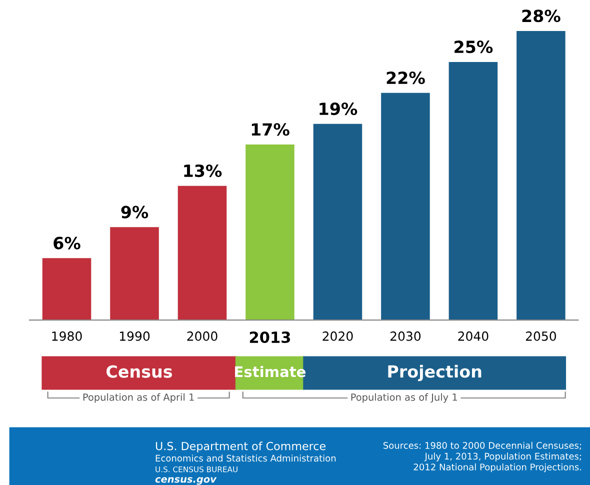  I want to click on data-label: 13%, so click(203, 171).